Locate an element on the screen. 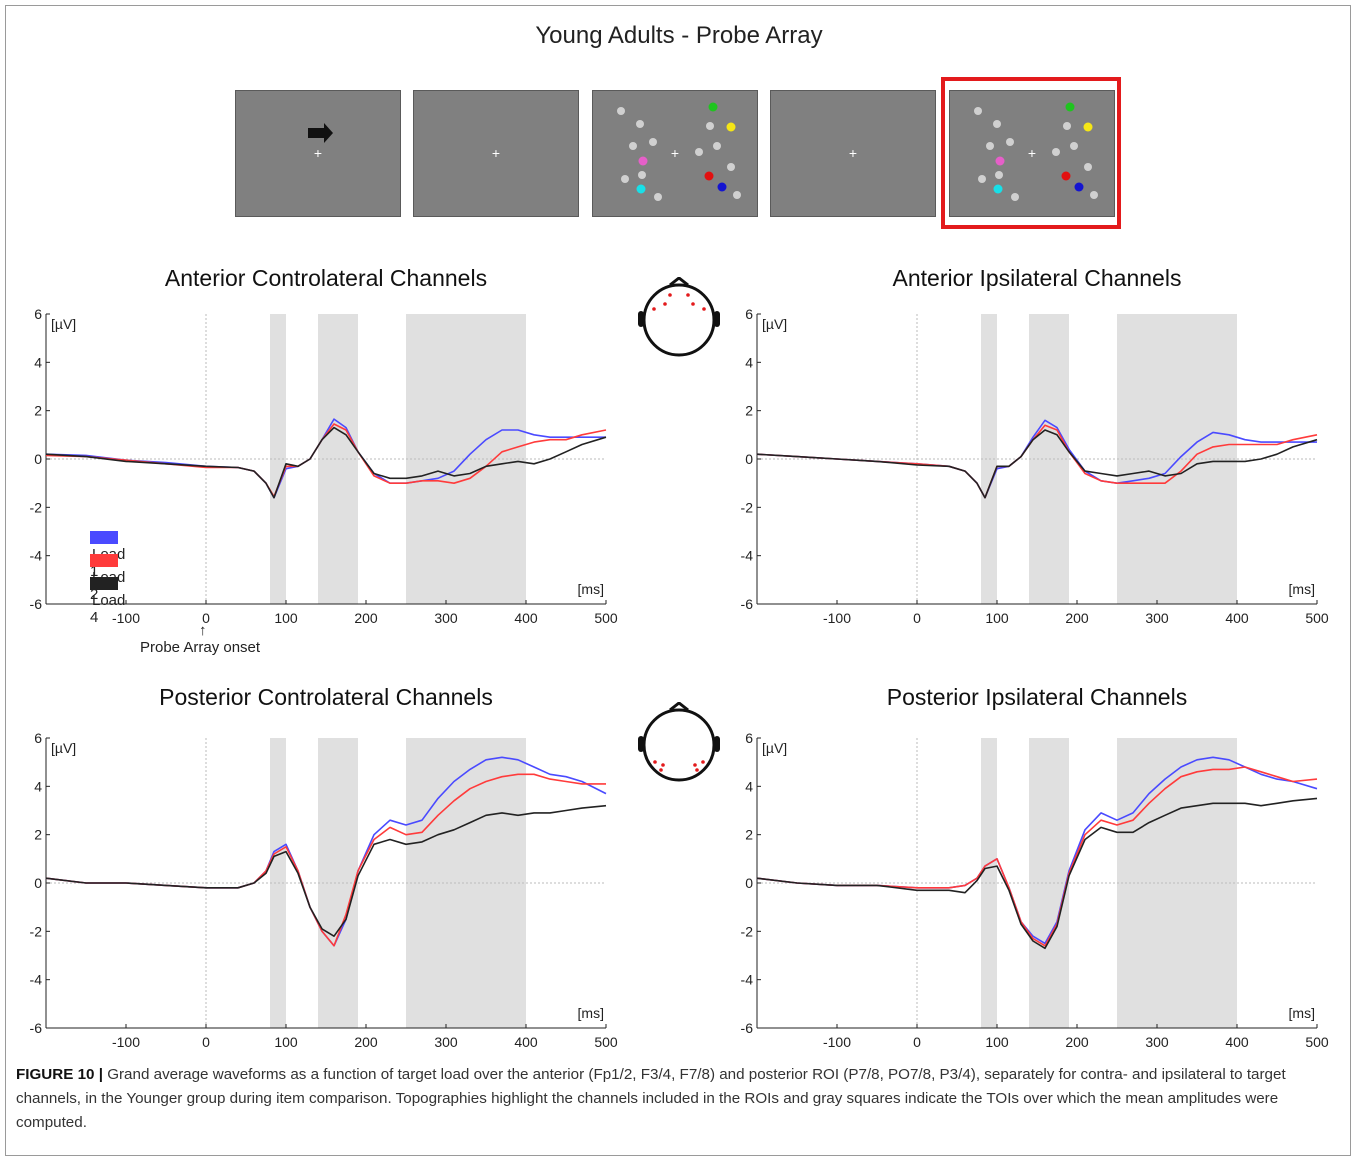 This screenshot has height=1161, width=1358. legend-swatch-load1 is located at coordinates (104, 537).